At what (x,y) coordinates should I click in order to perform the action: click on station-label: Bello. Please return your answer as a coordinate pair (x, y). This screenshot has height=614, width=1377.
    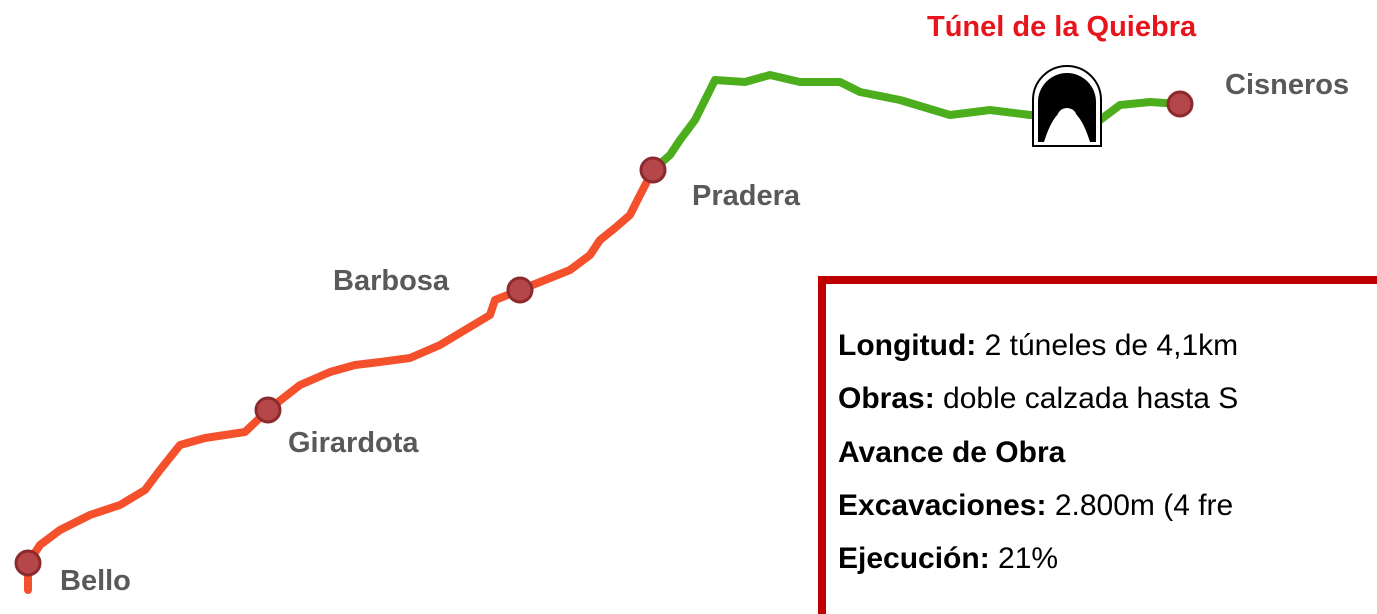
    Looking at the image, I should click on (95, 580).